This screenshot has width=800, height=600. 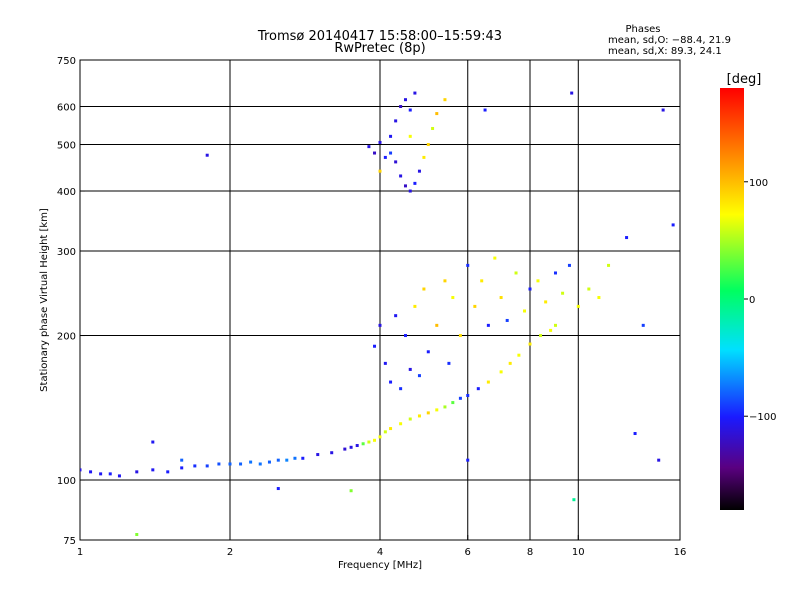 What do you see at coordinates (732, 299) in the screenshot?
I see `colorbar` at bounding box center [732, 299].